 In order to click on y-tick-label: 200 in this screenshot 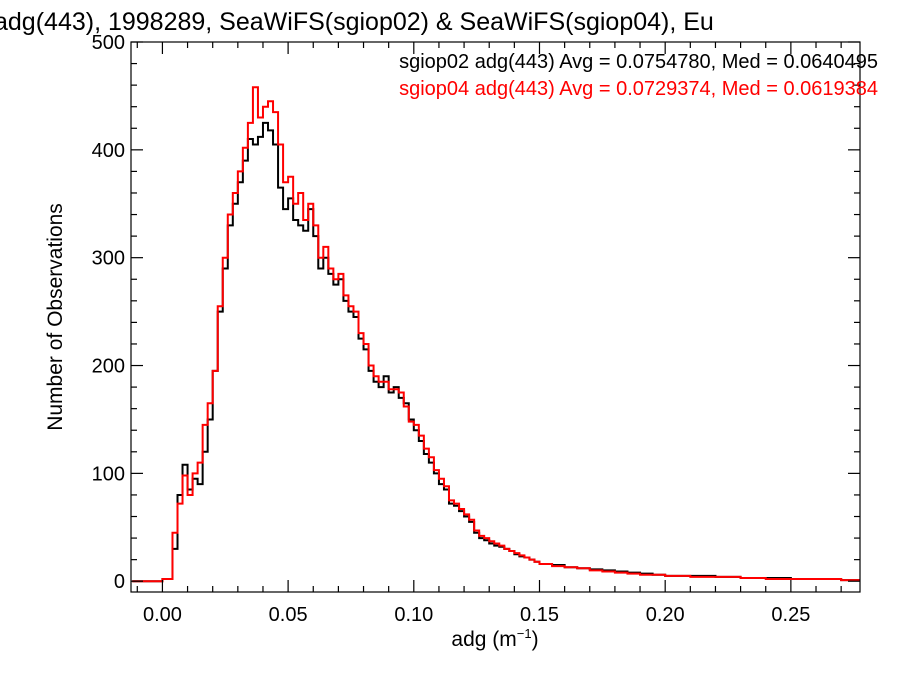, I will do `click(108, 367)`.